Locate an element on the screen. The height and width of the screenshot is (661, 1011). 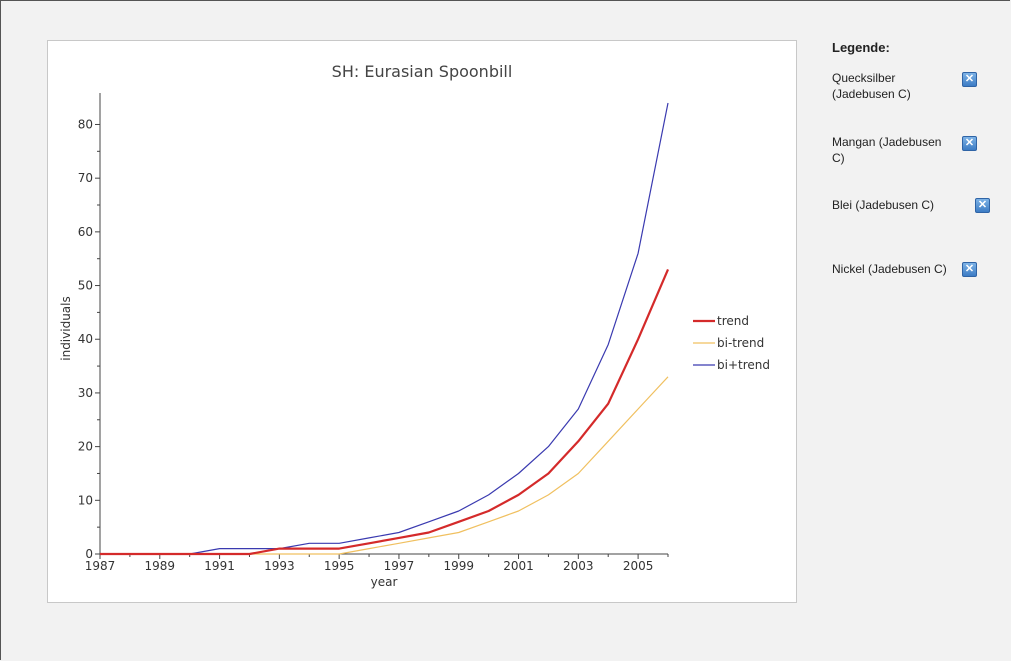
y-tick-label: 50 is located at coordinates (85, 286).